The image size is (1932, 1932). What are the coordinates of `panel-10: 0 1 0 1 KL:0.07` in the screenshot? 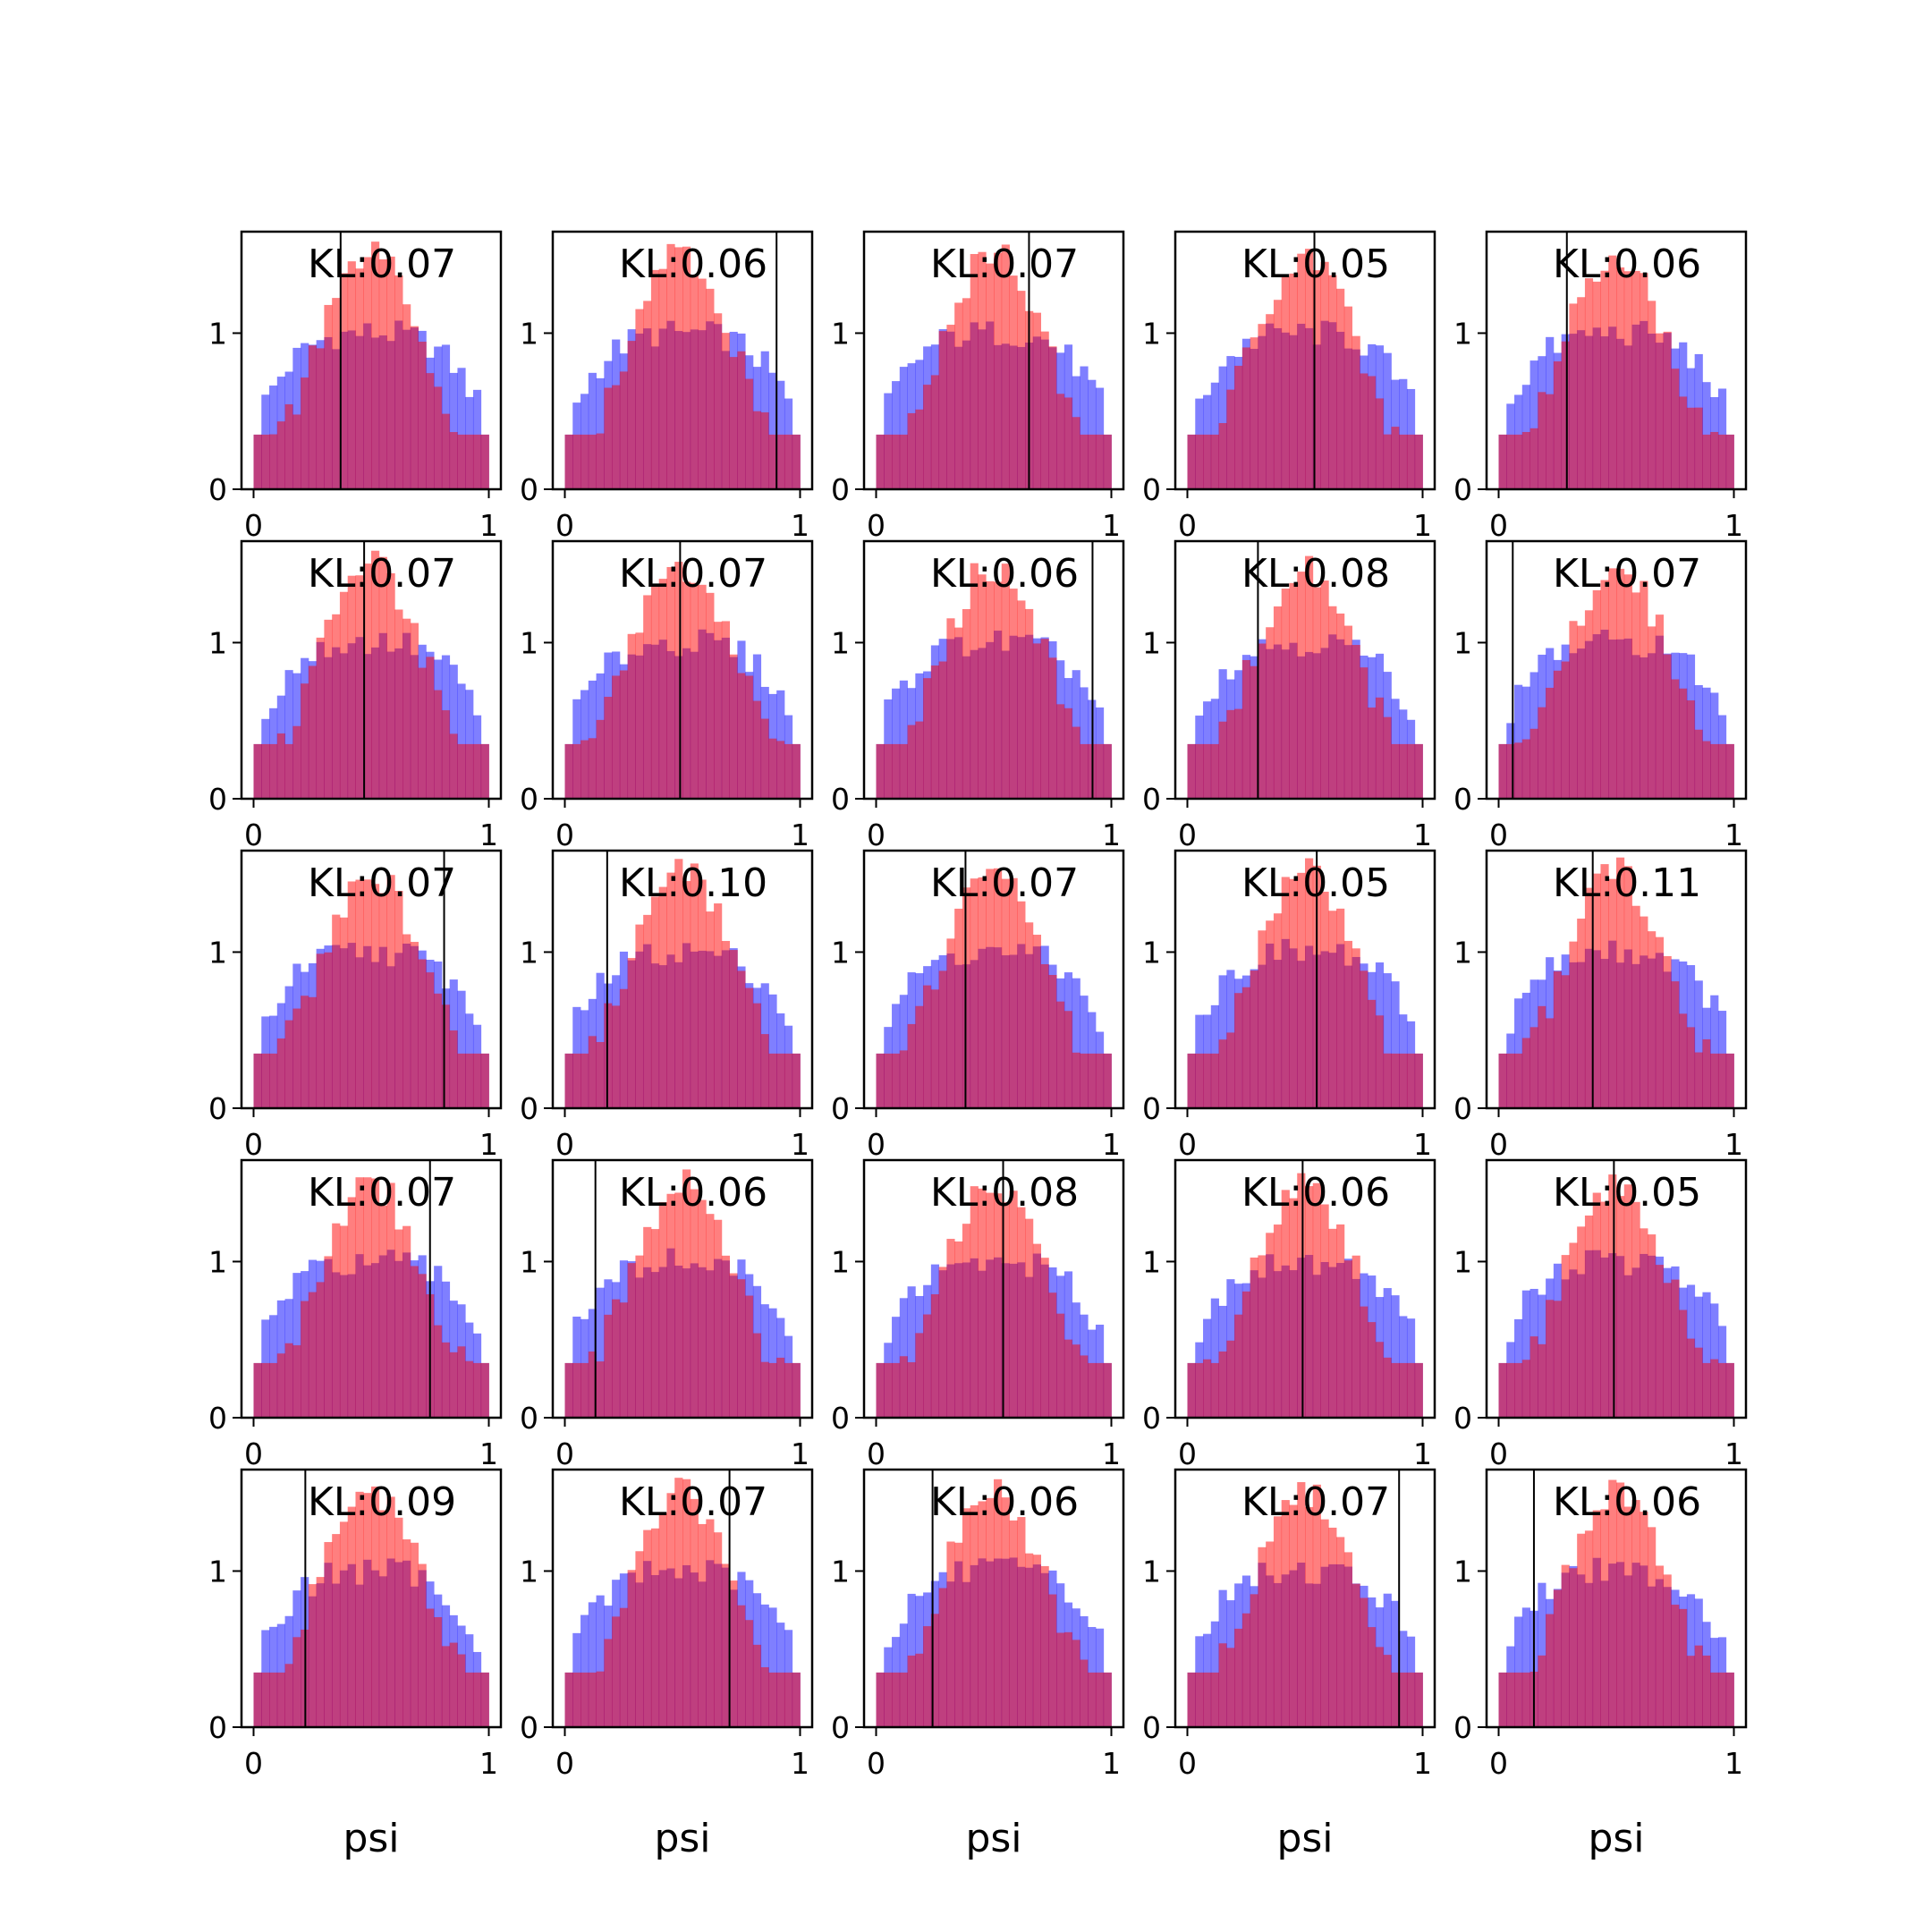 It's located at (1600, 695).